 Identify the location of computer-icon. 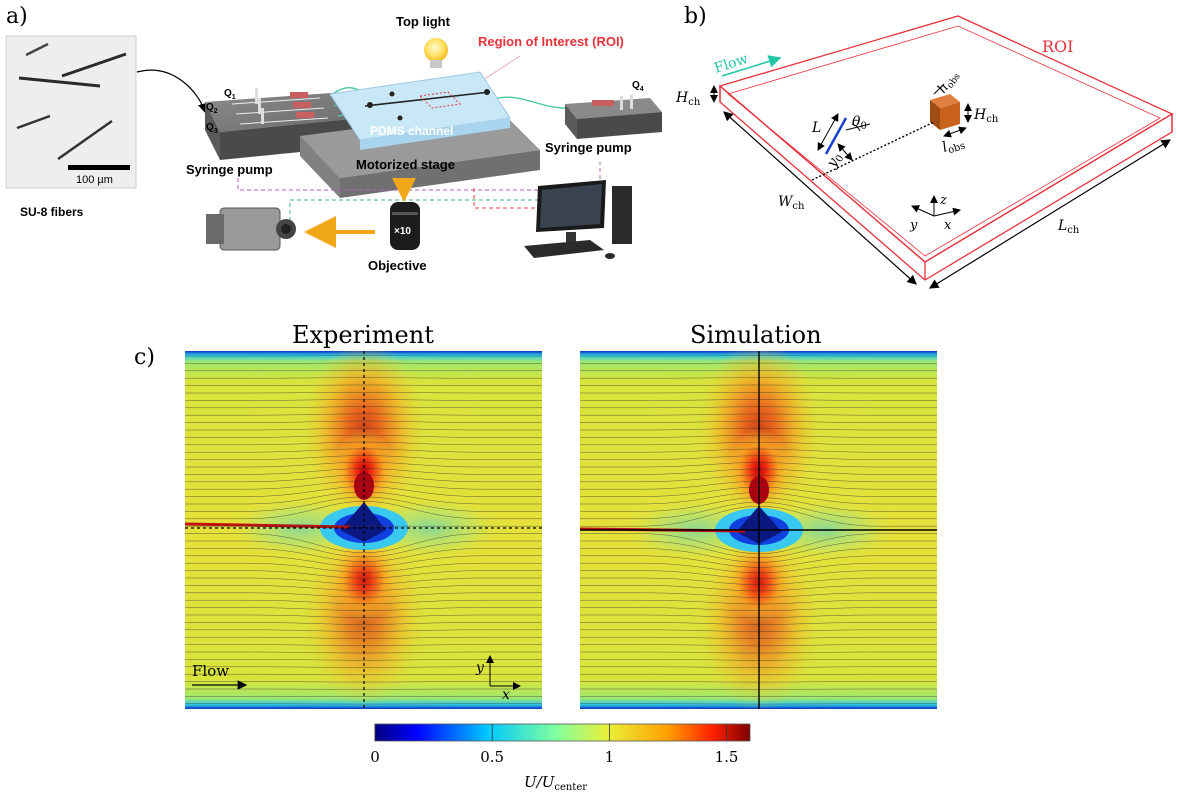
(578, 219).